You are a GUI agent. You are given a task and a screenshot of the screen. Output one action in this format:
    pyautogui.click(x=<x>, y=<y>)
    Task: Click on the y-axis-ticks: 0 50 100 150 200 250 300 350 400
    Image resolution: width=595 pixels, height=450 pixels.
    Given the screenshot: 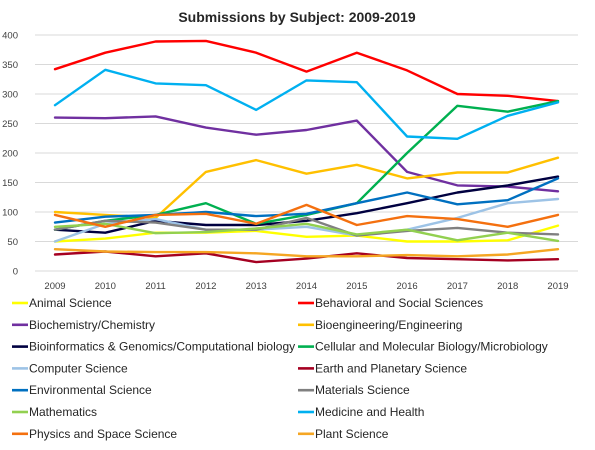 What is the action you would take?
    pyautogui.click(x=10, y=154)
    